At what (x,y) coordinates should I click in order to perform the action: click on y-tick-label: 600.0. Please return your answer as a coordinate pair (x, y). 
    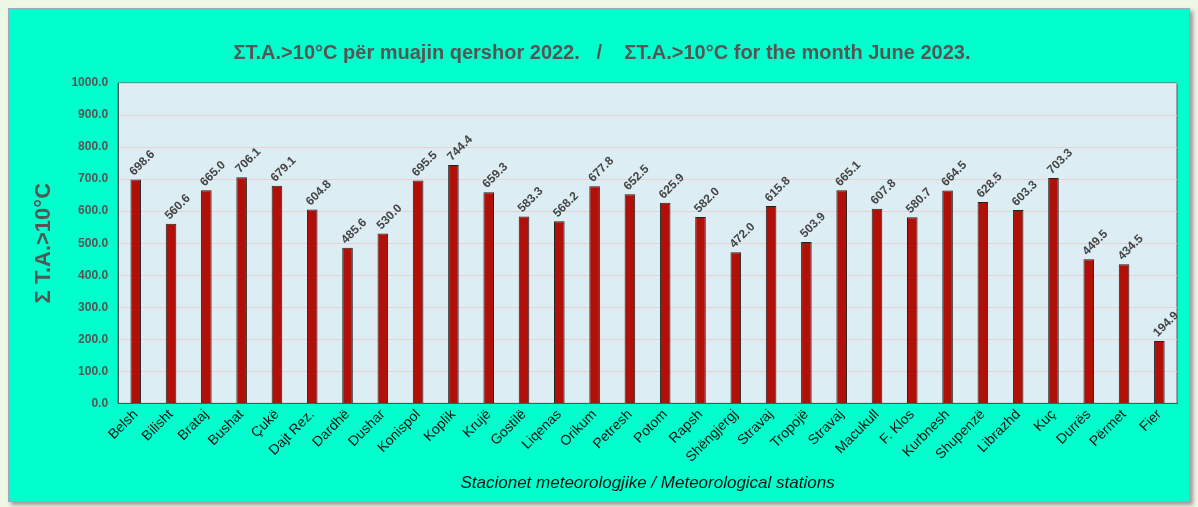
    Looking at the image, I should click on (93, 210).